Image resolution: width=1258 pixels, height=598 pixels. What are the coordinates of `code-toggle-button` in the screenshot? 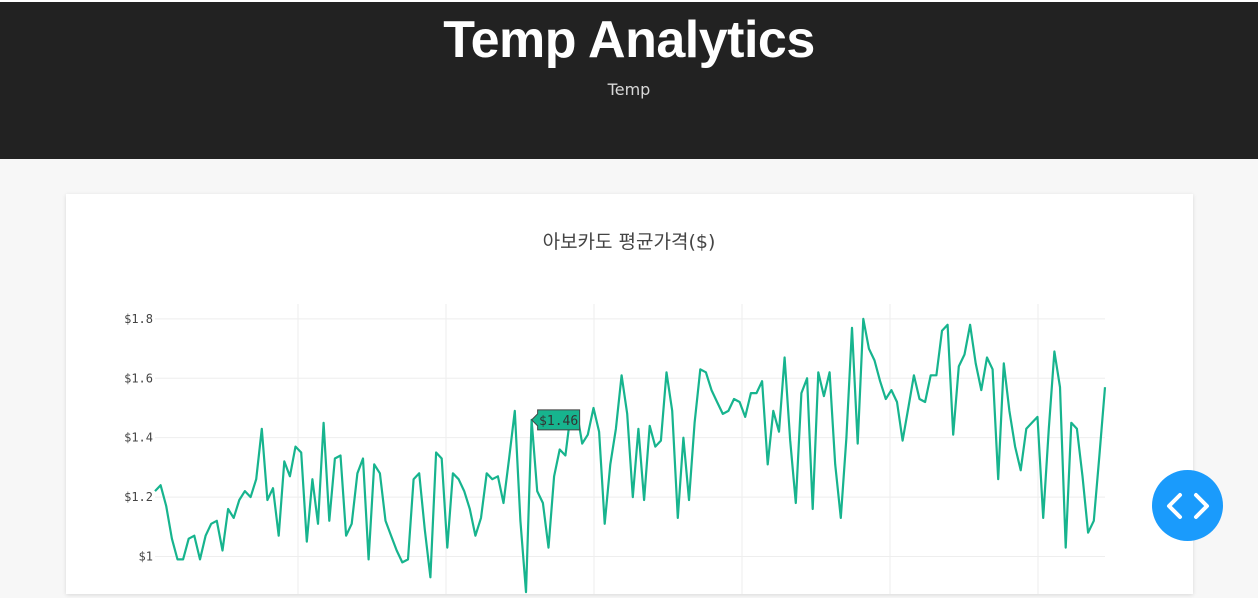 It's located at (1187, 505).